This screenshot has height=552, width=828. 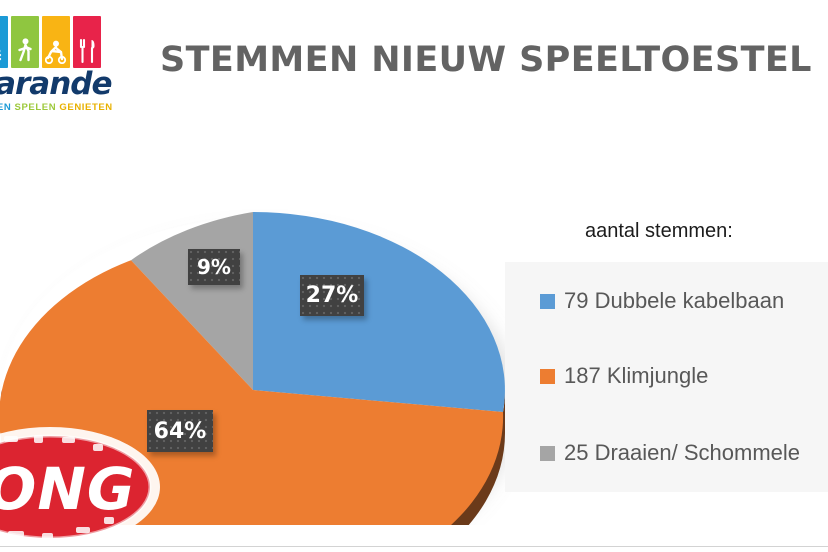 What do you see at coordinates (636, 375) in the screenshot?
I see `legend-label: 187 Klimjungle` at bounding box center [636, 375].